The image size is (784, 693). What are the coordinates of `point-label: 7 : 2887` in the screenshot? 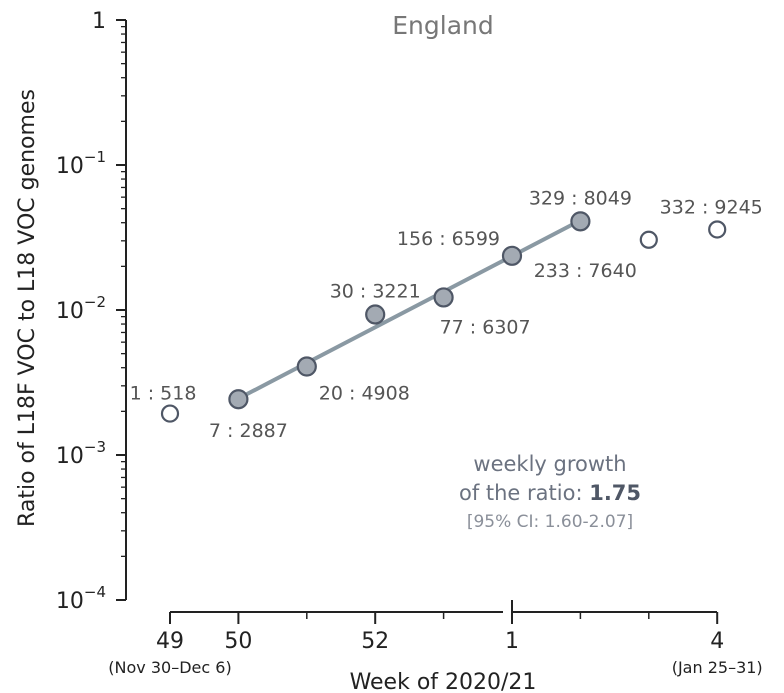 It's located at (248, 431).